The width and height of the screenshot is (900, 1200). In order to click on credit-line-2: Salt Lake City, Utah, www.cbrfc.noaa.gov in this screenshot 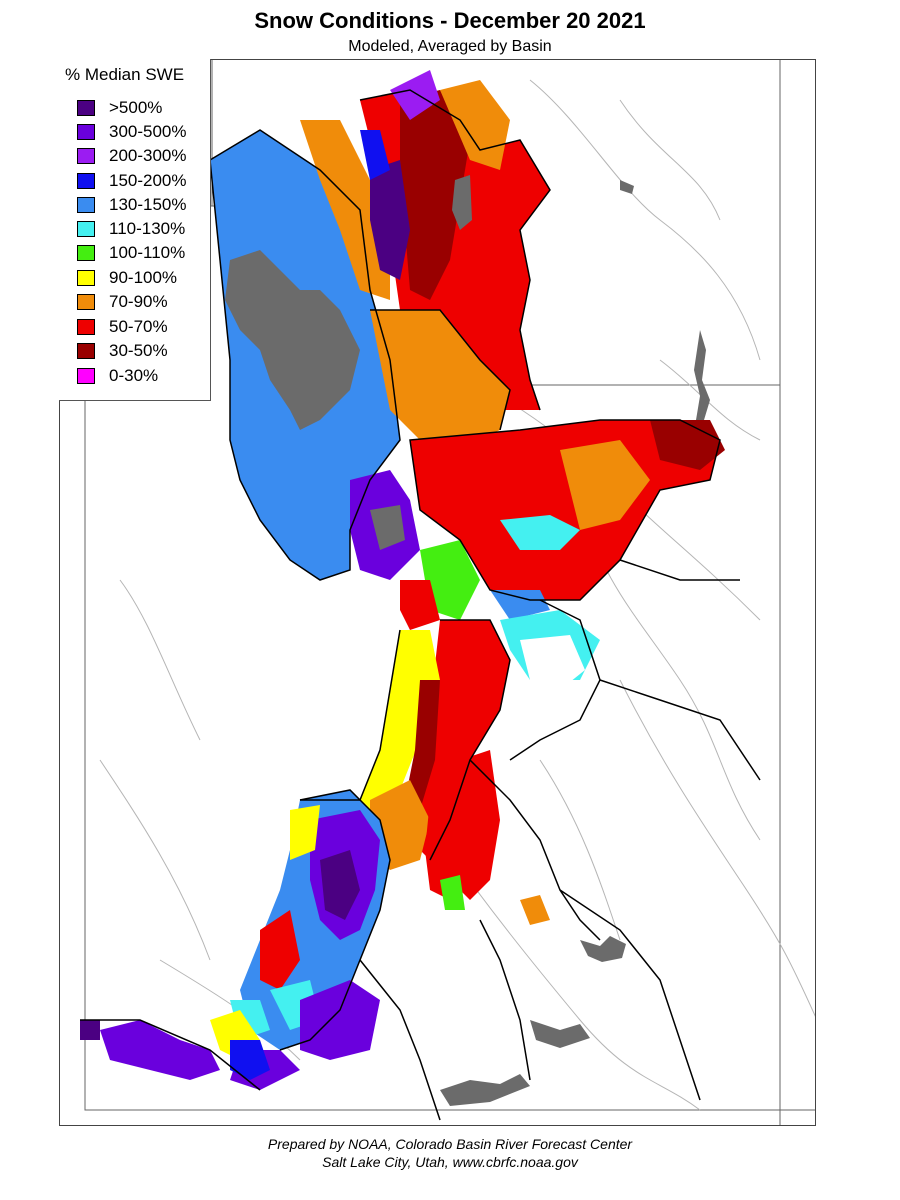, I will do `click(450, 1162)`.